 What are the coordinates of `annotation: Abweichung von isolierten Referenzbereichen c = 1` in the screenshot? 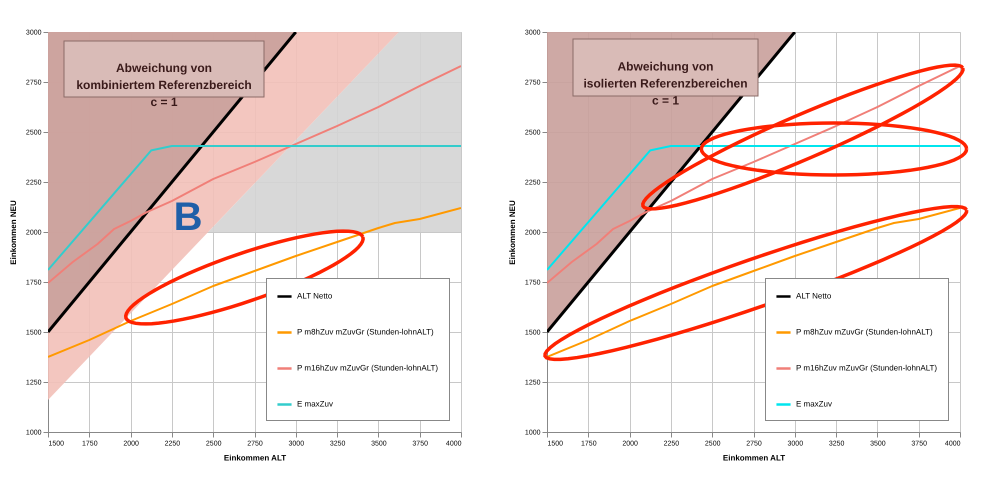 It's located at (665, 84).